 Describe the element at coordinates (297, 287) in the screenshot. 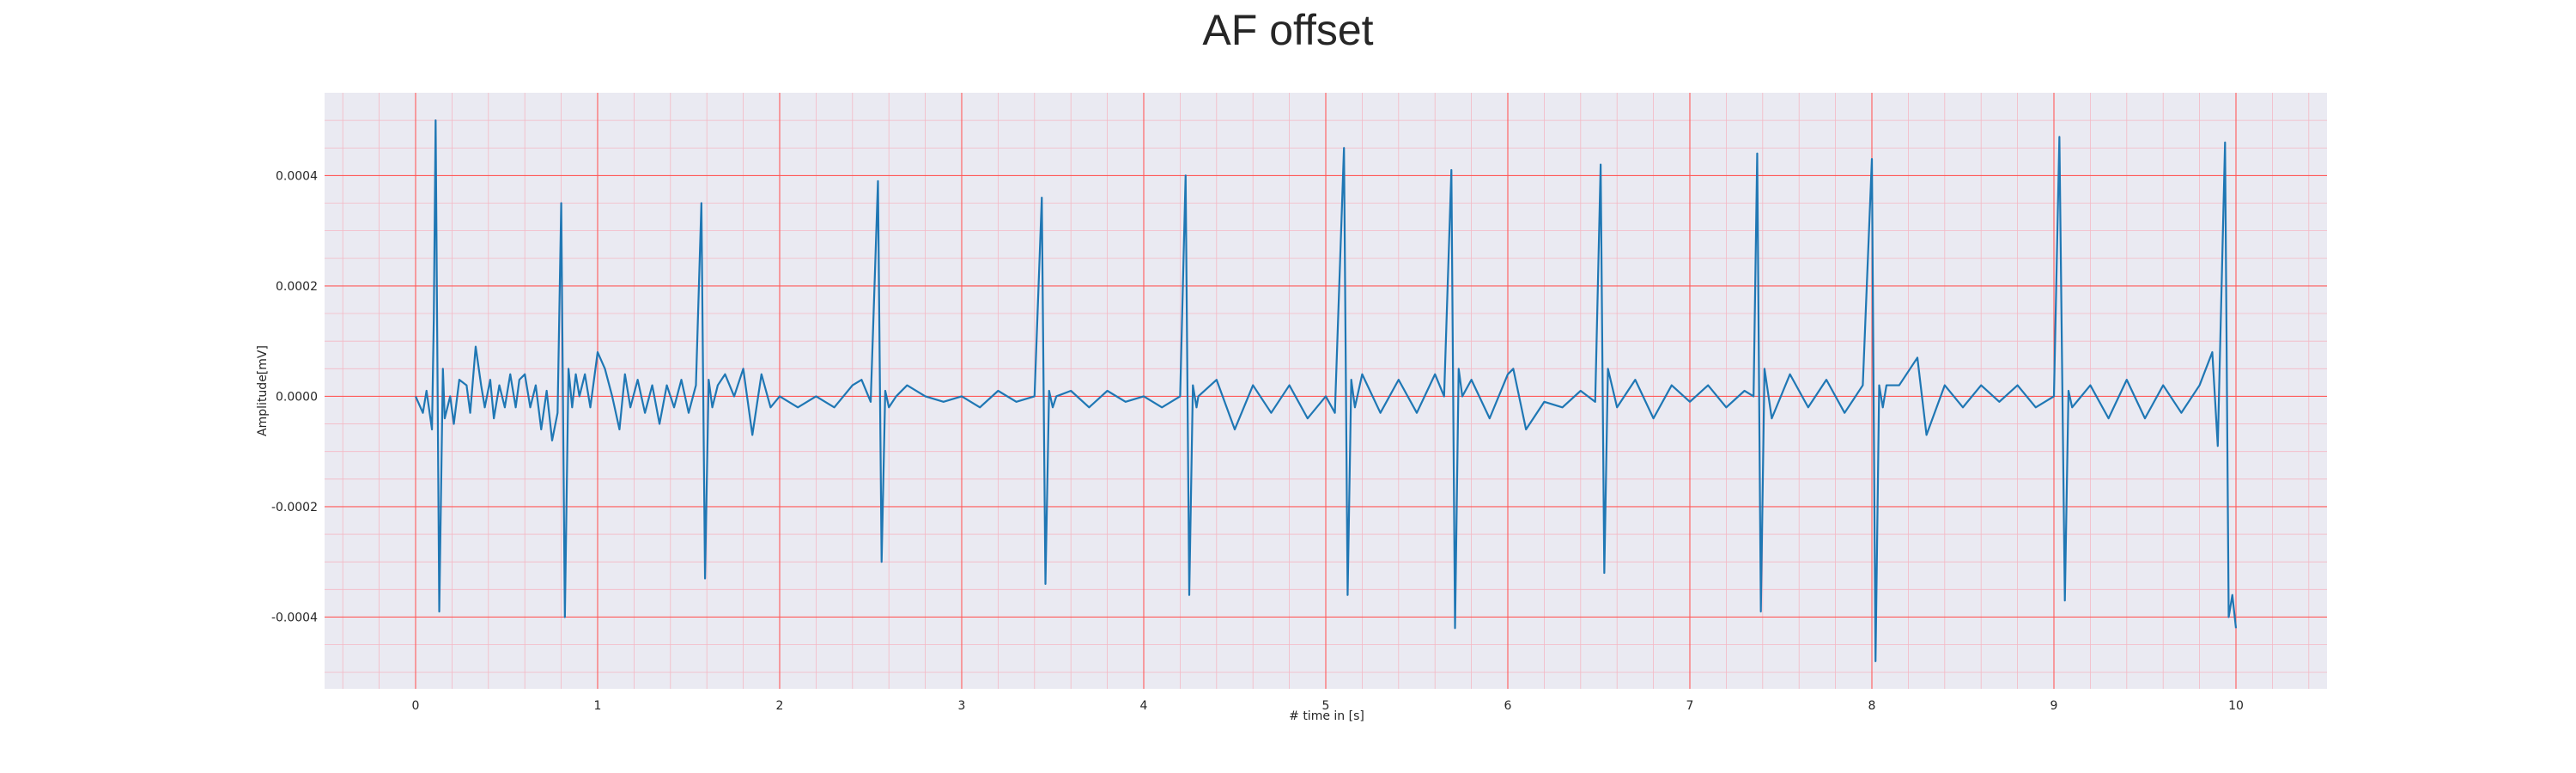

I see `y-tick-label: 0.0002` at that location.